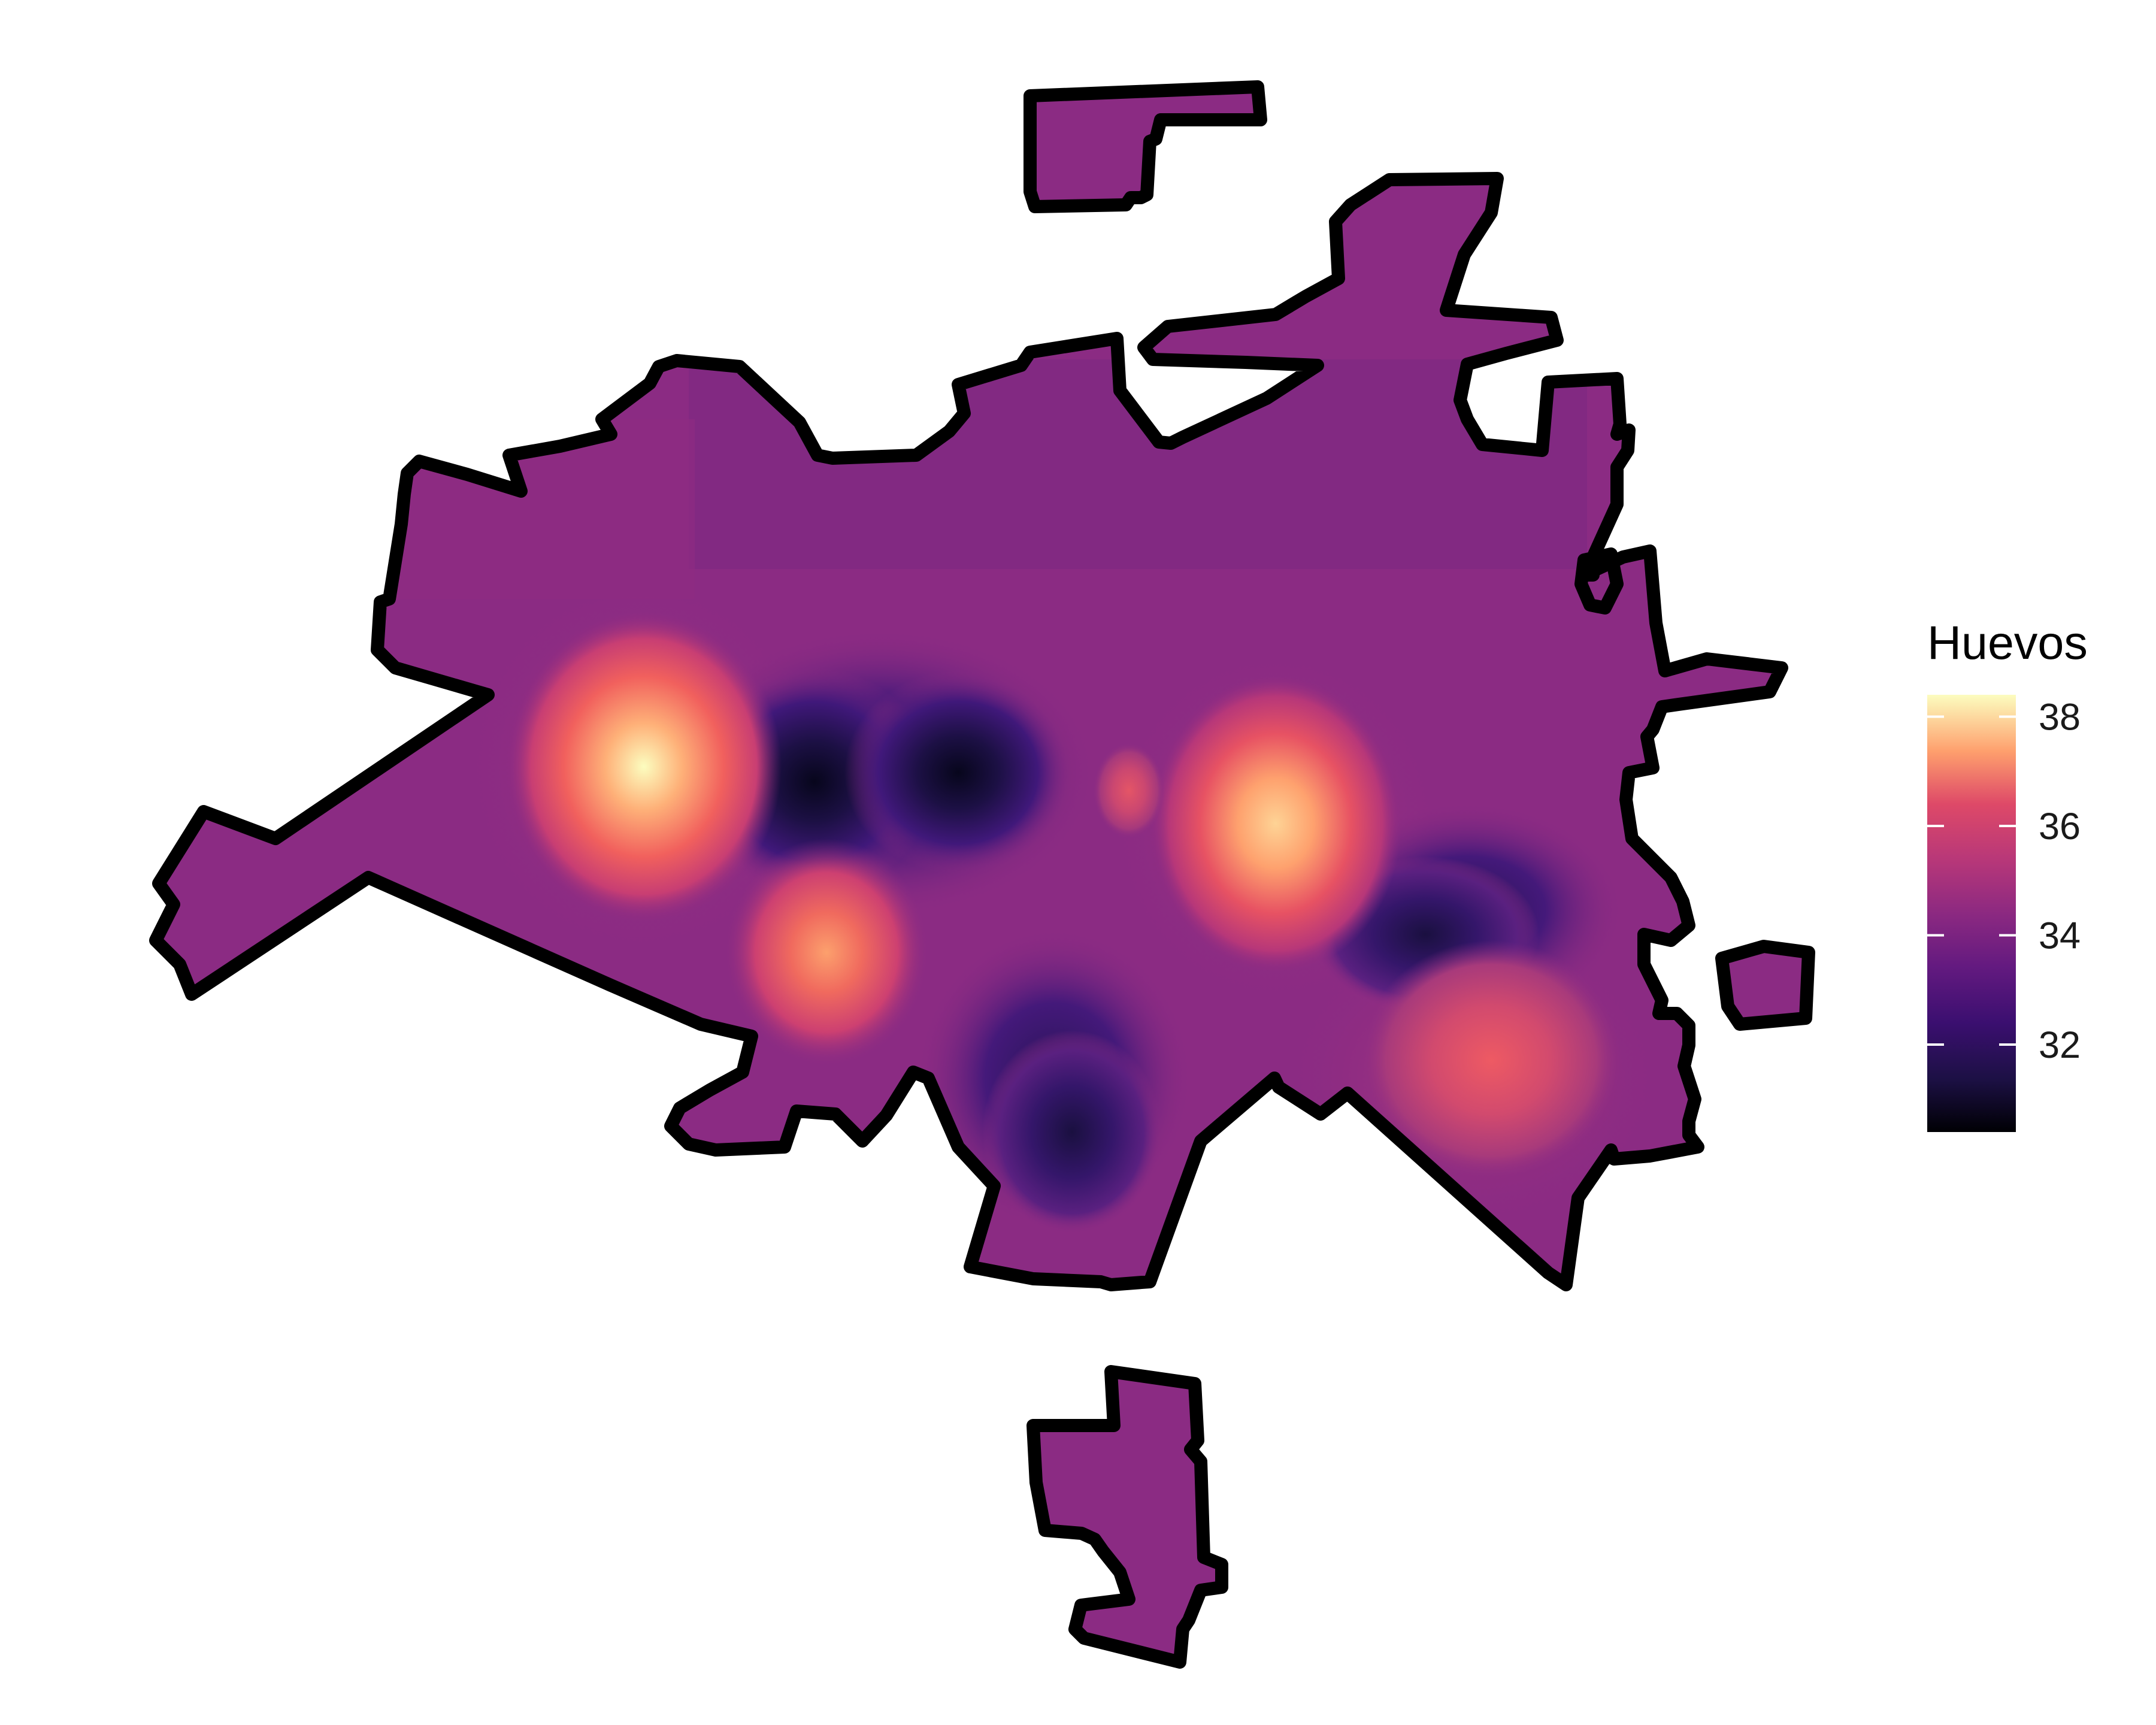 This screenshot has height=1725, width=2156. Describe the element at coordinates (1599, 581) in the screenshot. I see `boundary-east-hole` at that location.